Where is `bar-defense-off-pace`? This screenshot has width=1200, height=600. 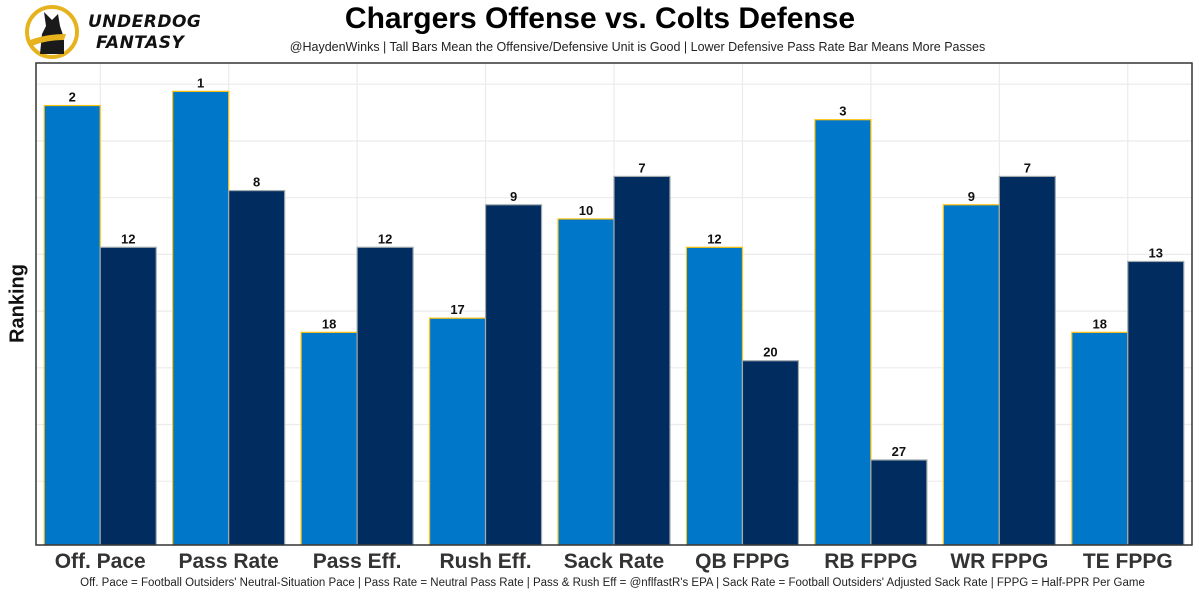
bar-defense-off-pace is located at coordinates (128, 396).